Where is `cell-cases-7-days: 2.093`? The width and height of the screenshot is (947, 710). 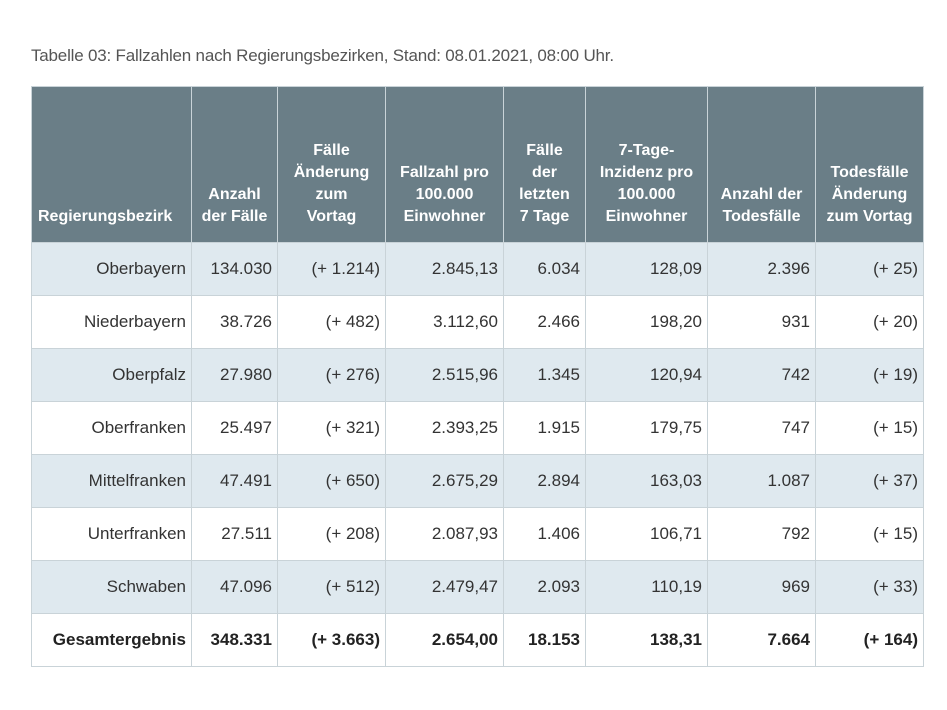 cell-cases-7-days: 2.093 is located at coordinates (544, 587).